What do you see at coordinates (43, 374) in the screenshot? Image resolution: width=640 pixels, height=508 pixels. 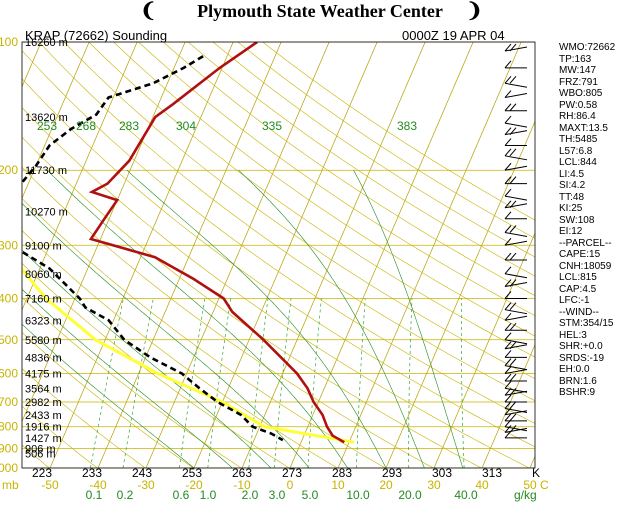 I see `height-label: 4175 m` at bounding box center [43, 374].